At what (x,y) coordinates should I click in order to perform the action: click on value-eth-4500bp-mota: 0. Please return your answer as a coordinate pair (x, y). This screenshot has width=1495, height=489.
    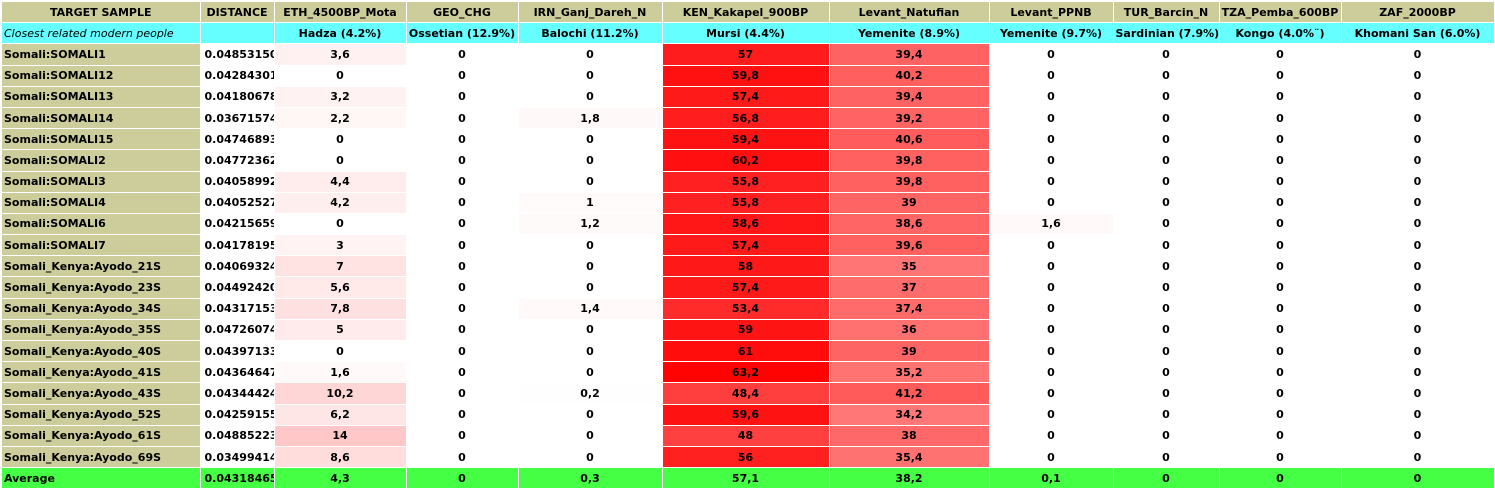
    Looking at the image, I should click on (340, 224).